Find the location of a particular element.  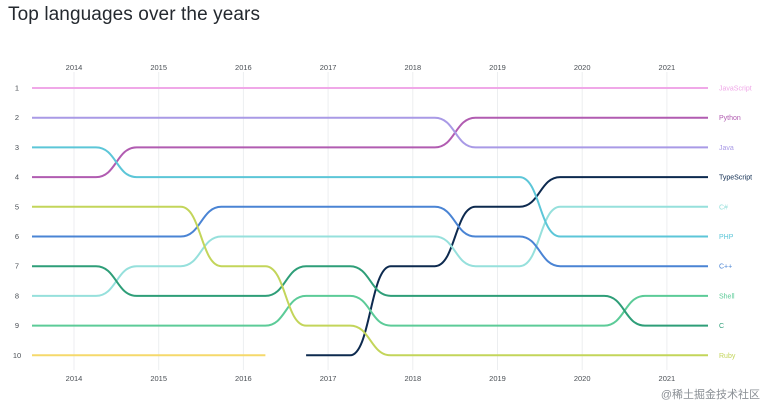

x-tick-bottom-2019: 2019 is located at coordinates (497, 378).